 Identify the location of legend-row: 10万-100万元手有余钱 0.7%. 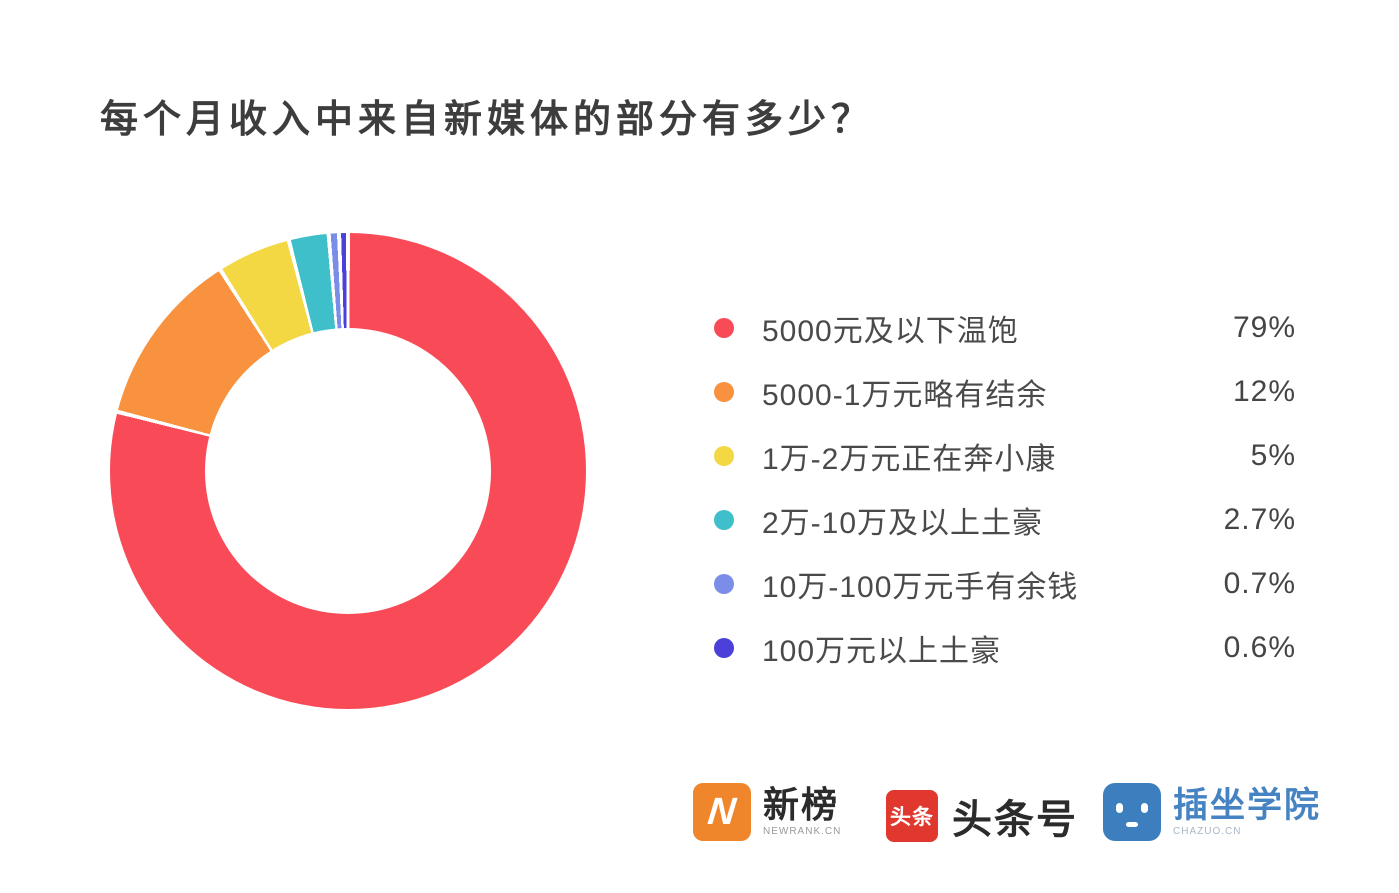
(998, 584).